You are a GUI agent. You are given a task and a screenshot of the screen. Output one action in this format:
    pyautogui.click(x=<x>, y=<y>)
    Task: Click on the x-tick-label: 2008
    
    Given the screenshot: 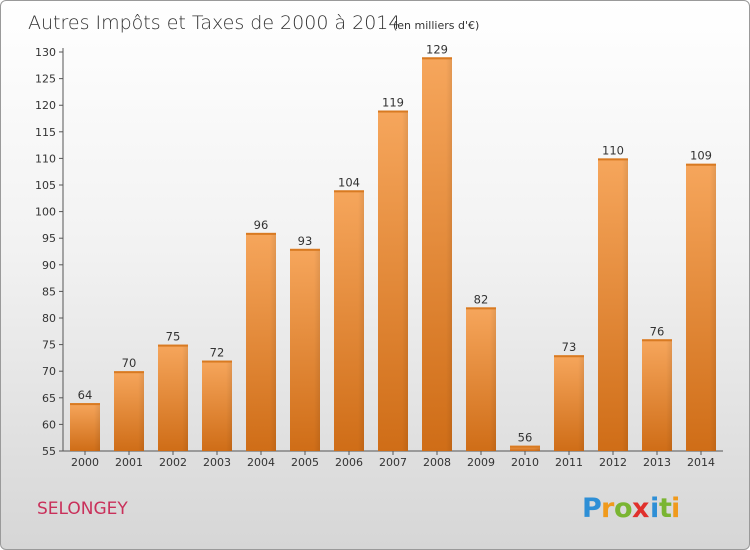 What is the action you would take?
    pyautogui.click(x=437, y=462)
    